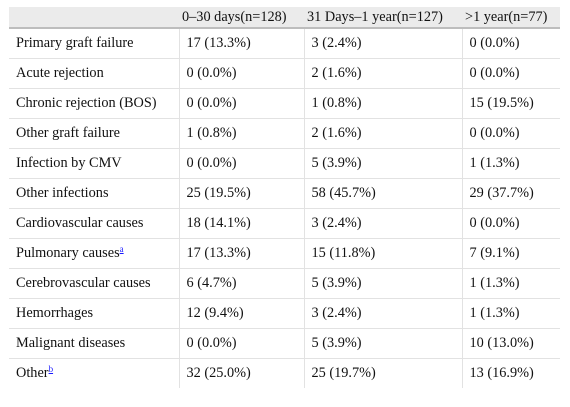 The height and width of the screenshot is (407, 570). I want to click on header-cause, so click(94, 18).